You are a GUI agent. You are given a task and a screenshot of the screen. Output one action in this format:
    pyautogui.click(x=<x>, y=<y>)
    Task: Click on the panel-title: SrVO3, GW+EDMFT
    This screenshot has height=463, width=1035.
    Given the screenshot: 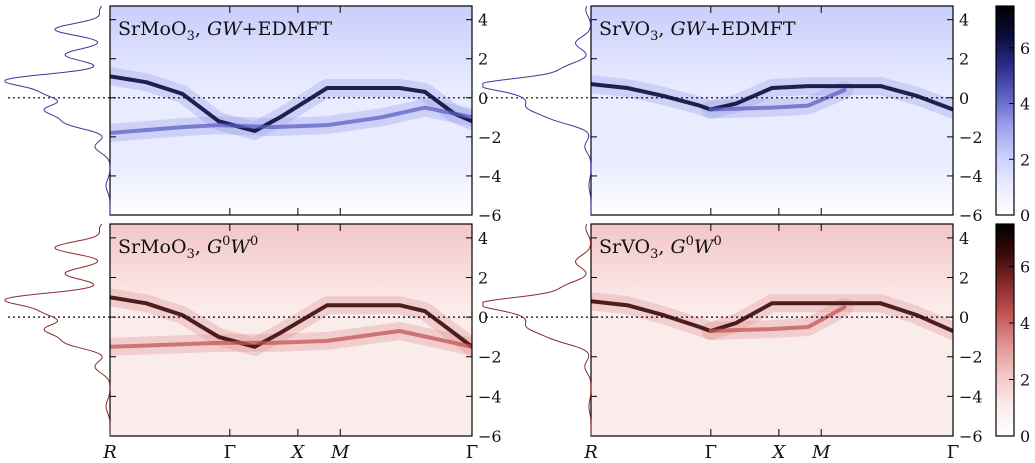 What is the action you would take?
    pyautogui.click(x=697, y=31)
    